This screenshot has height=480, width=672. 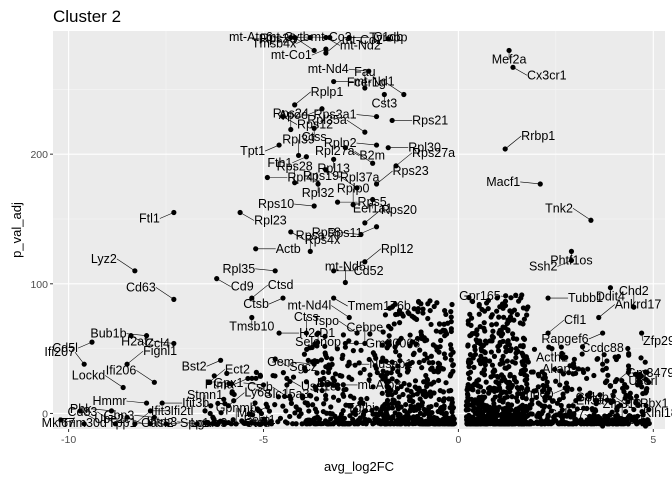 I want to click on gene-label: Ifi207, so click(x=59, y=352).